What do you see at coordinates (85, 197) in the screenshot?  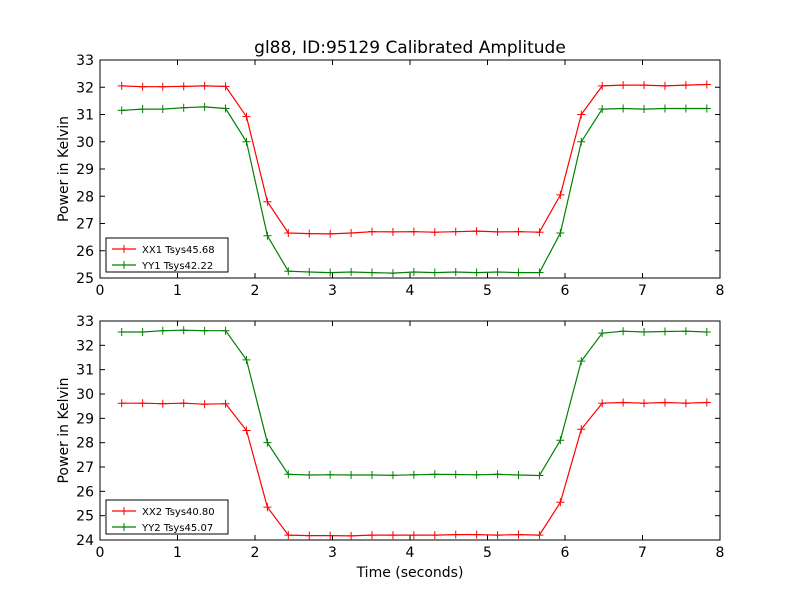 I see `y-tick-label: 28` at bounding box center [85, 197].